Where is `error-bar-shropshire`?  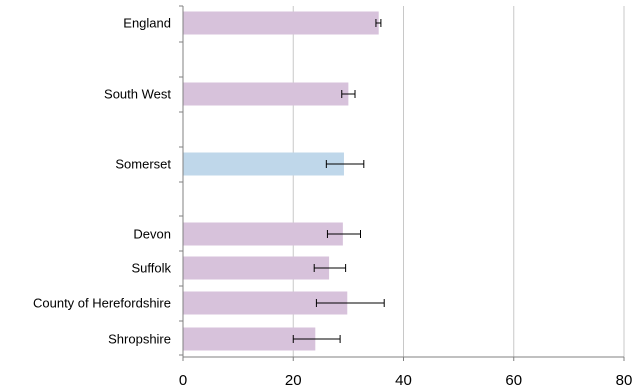
error-bar-shropshire is located at coordinates (316, 339).